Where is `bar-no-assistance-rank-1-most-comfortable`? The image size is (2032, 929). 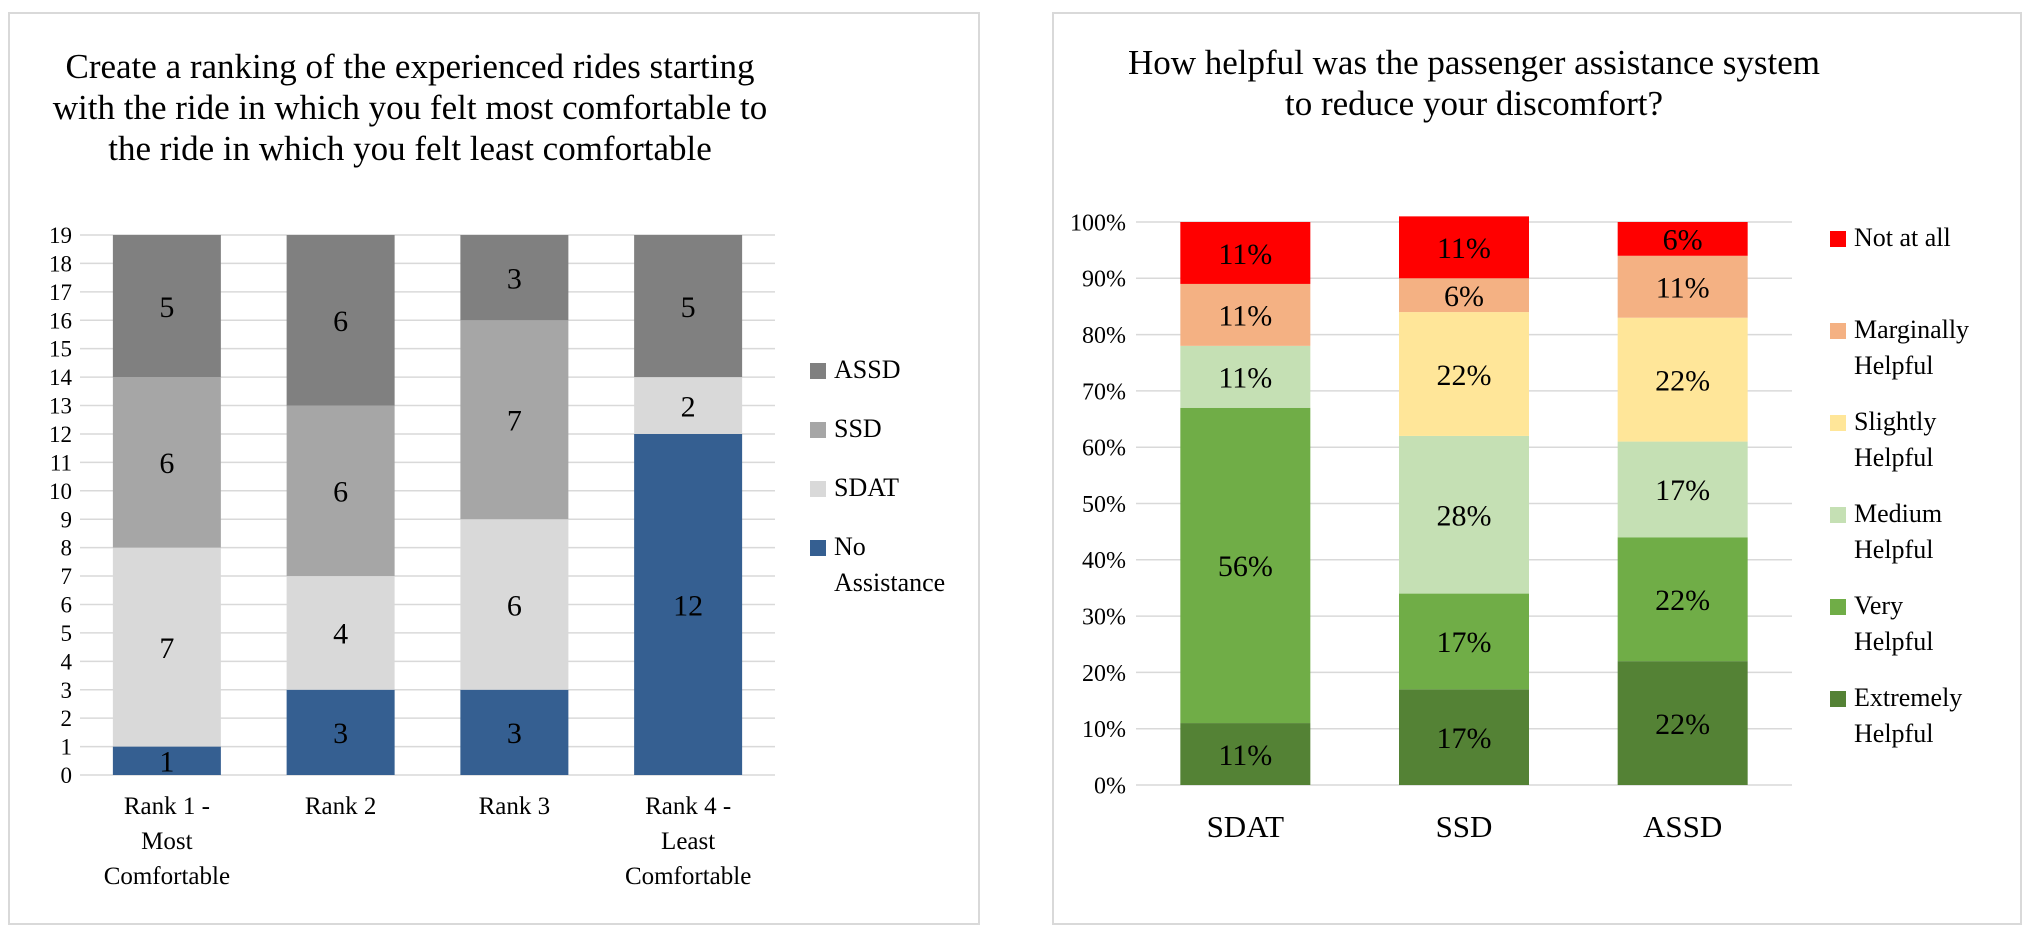 bar-no-assistance-rank-1-most-comfortable is located at coordinates (166, 760).